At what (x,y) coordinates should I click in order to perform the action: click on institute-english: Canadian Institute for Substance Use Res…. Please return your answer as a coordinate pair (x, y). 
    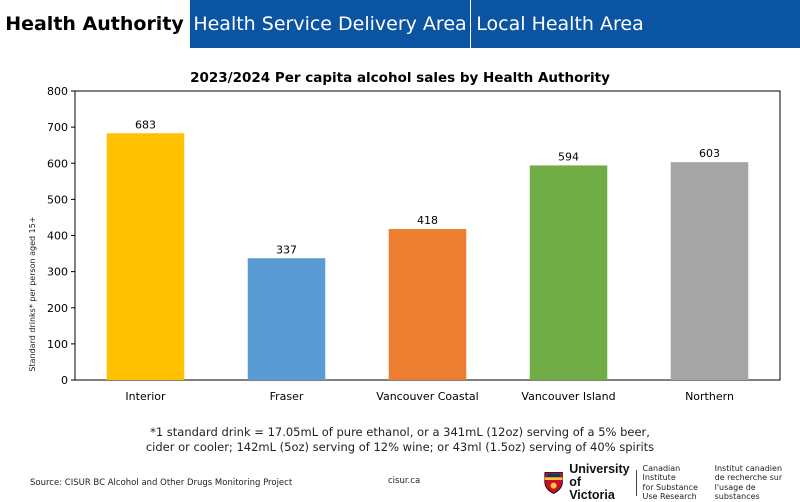
    Looking at the image, I should click on (675, 483).